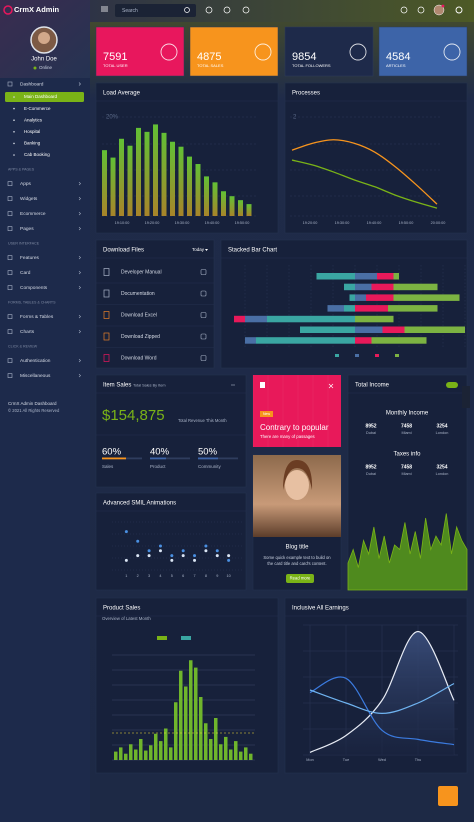  I want to click on side-tab, so click(466, 397).